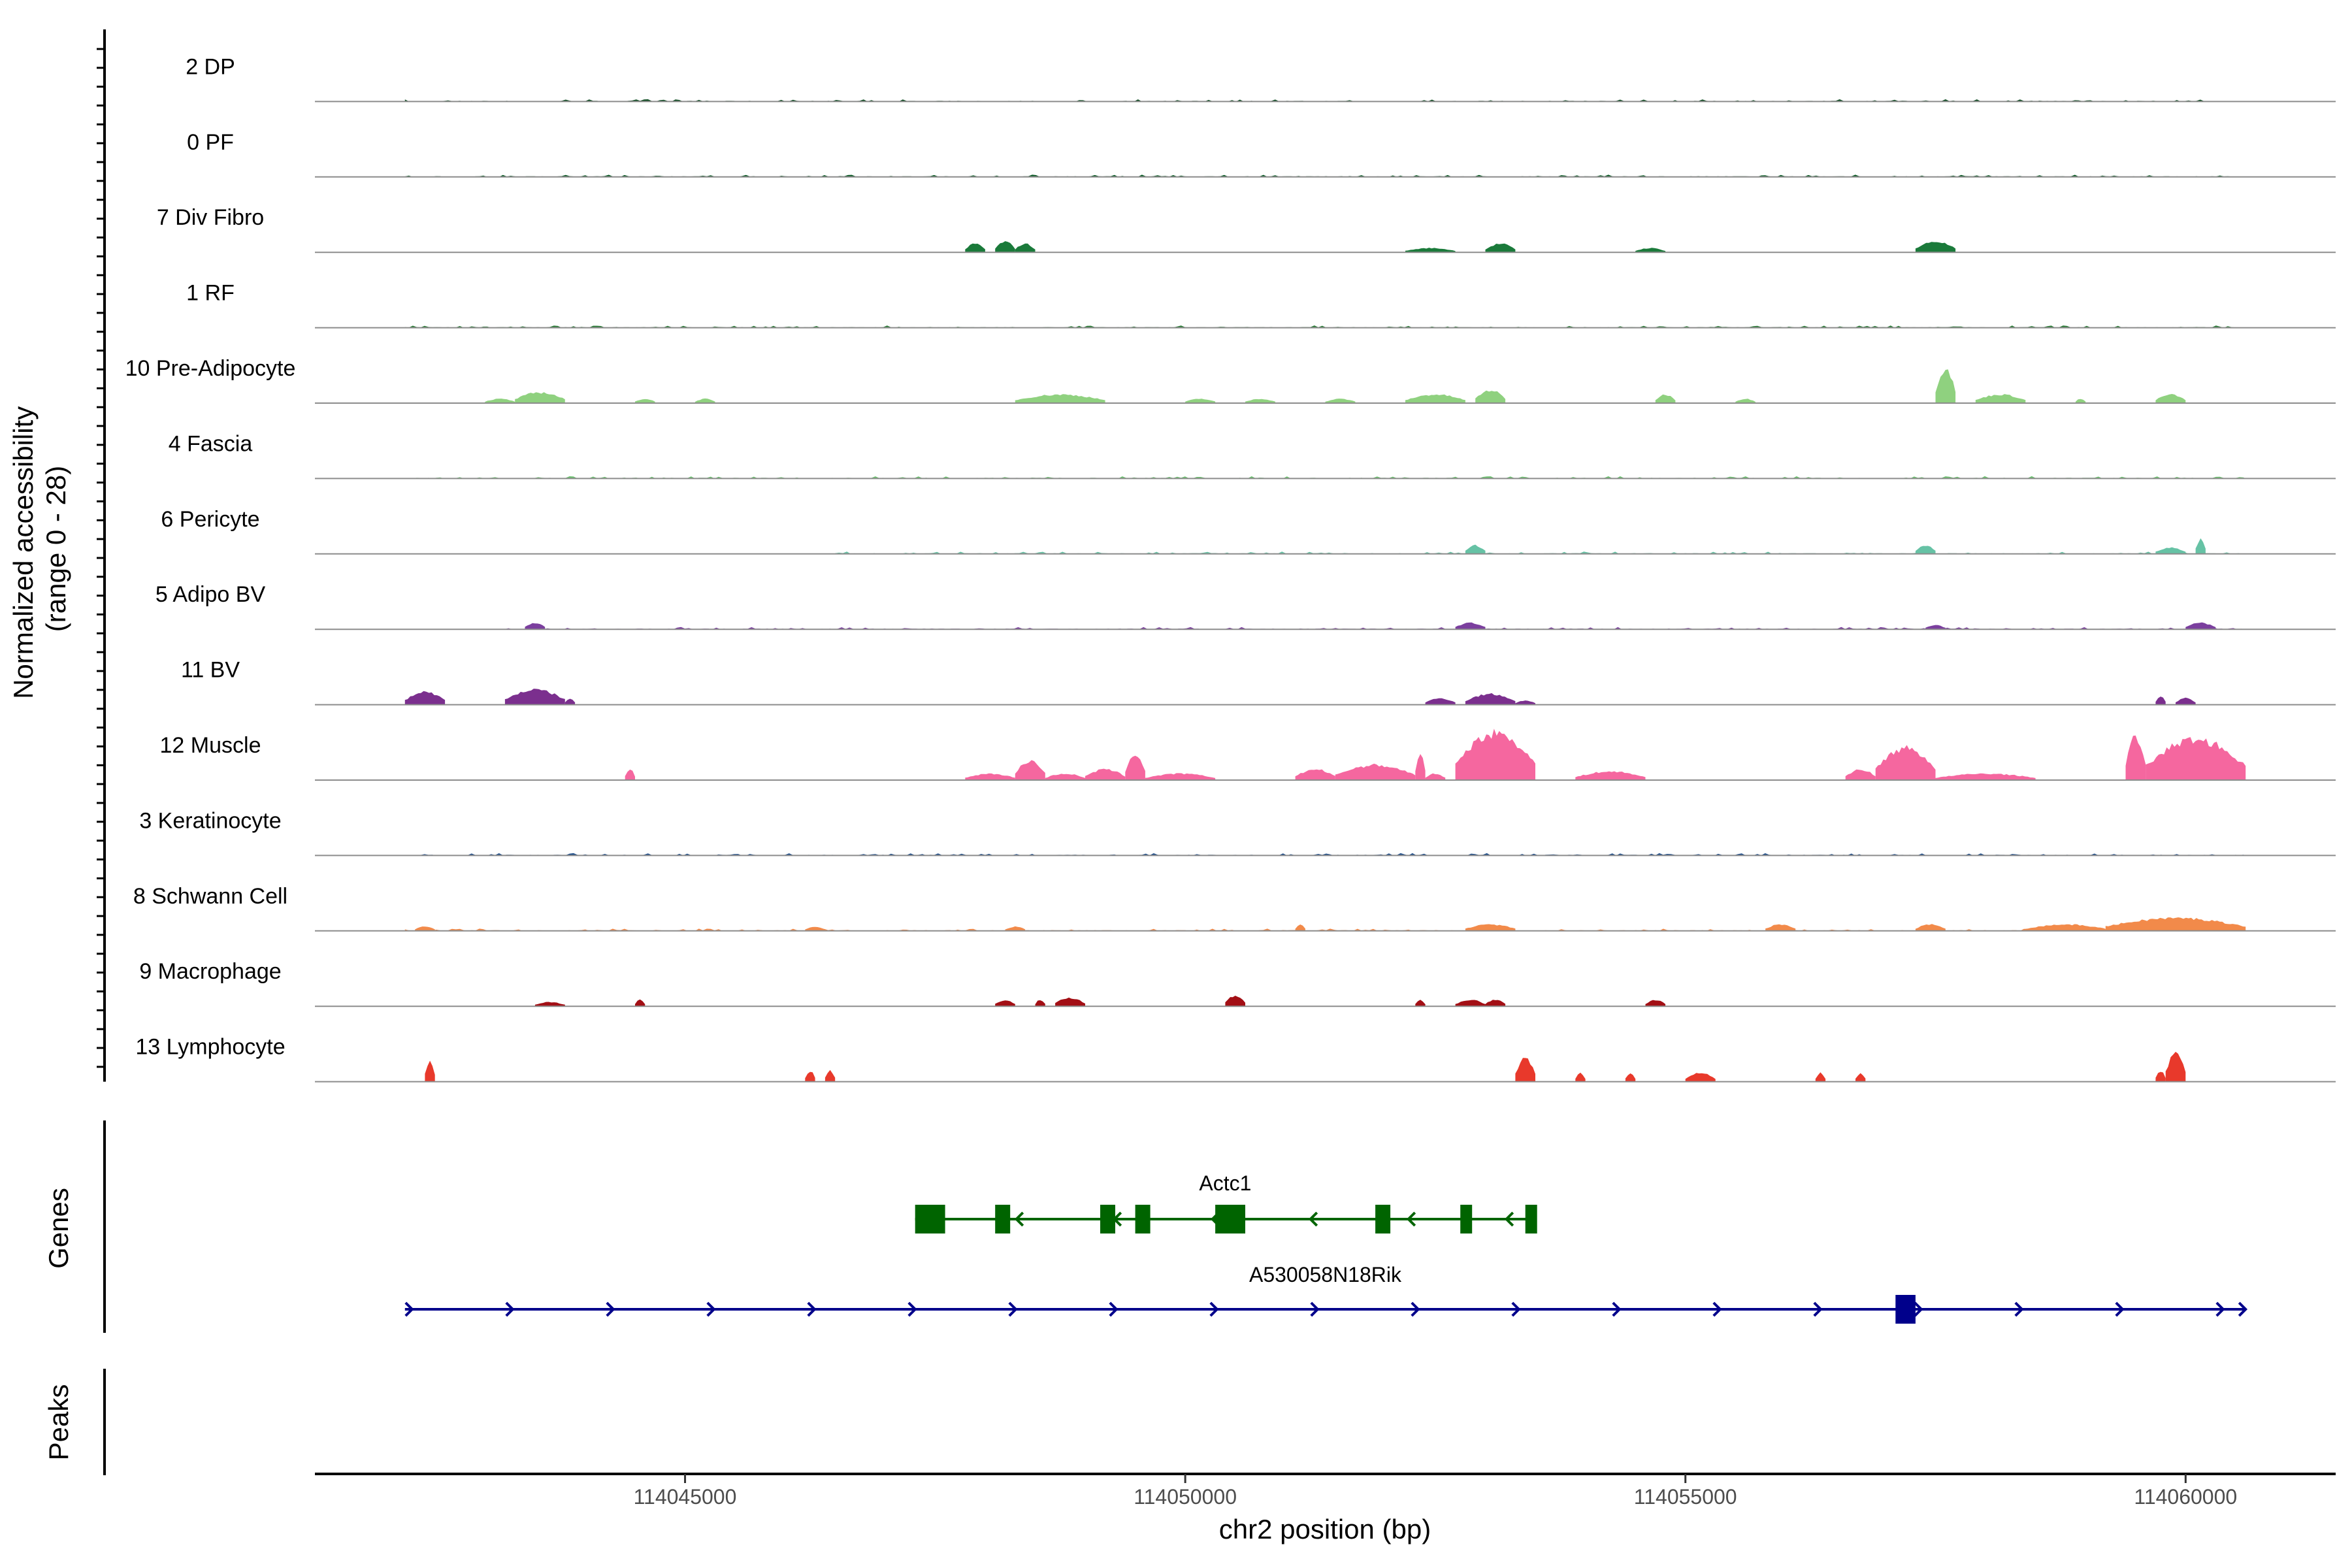 Image resolution: width=2352 pixels, height=1568 pixels. What do you see at coordinates (101, 555) in the screenshot?
I see `coverage-y-axis` at bounding box center [101, 555].